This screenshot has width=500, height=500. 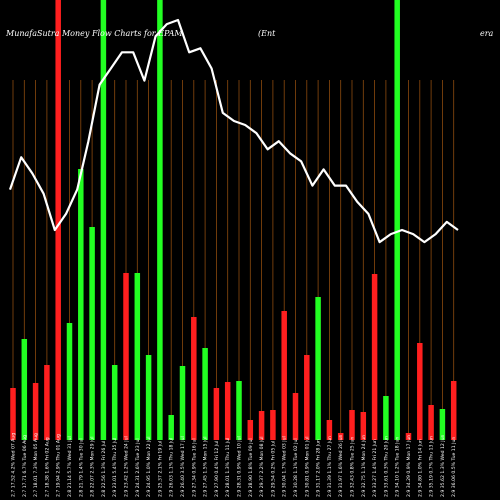 I want to click on x-tick-label: 2.7 17.71 6.7% Tue 06 Aug, so click(x=25, y=466).